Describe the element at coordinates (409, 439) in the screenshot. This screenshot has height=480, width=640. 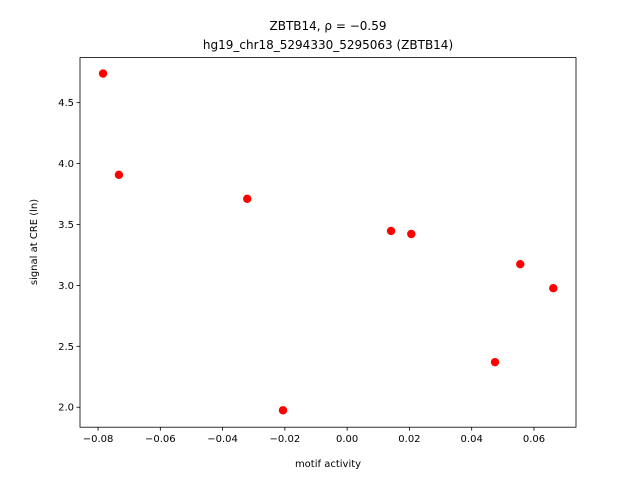
I see `x-tick-label: 0.02` at that location.